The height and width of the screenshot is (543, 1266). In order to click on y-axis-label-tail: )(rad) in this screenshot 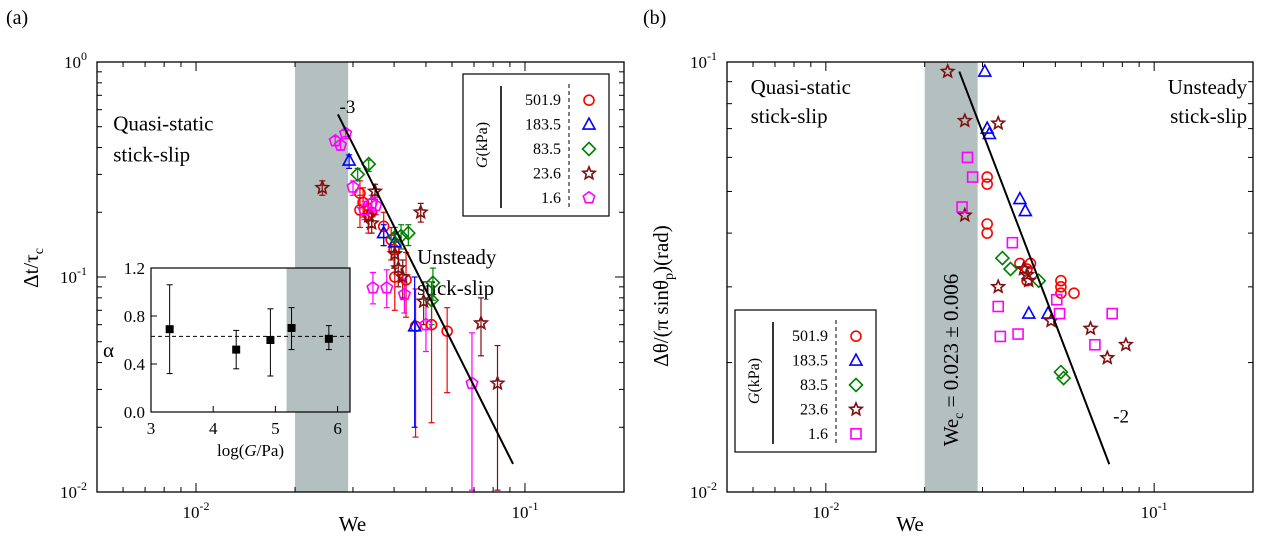, I will do `click(661, 249)`.